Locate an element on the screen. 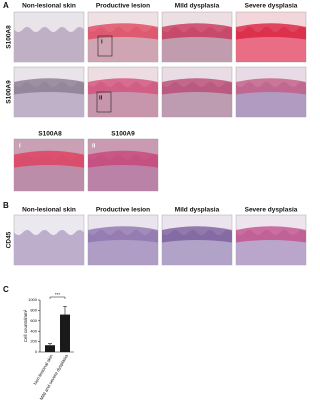 Image resolution: width=320 pixels, height=400 pixels. inset-header: S100A8 is located at coordinates (50, 134).